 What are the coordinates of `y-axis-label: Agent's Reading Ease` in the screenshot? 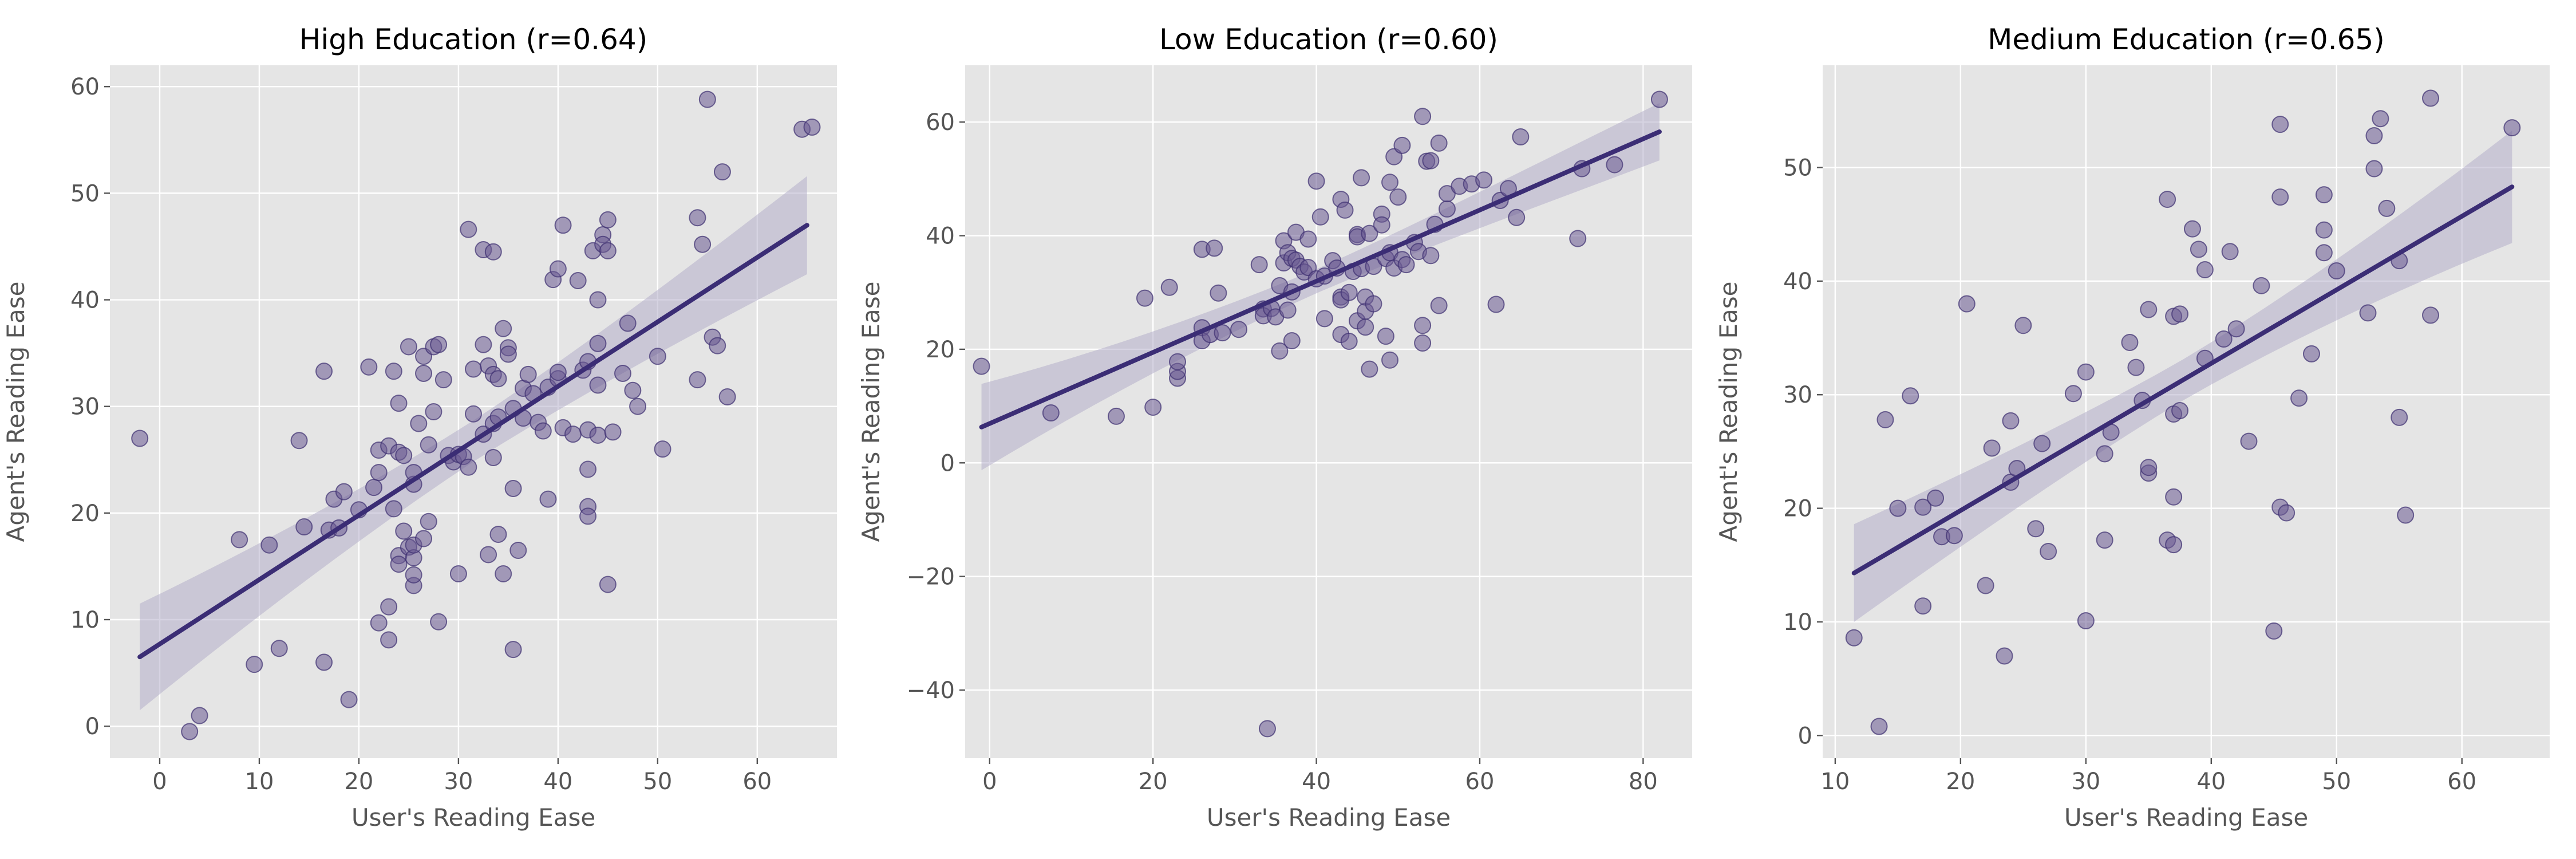 It's located at (871, 412).